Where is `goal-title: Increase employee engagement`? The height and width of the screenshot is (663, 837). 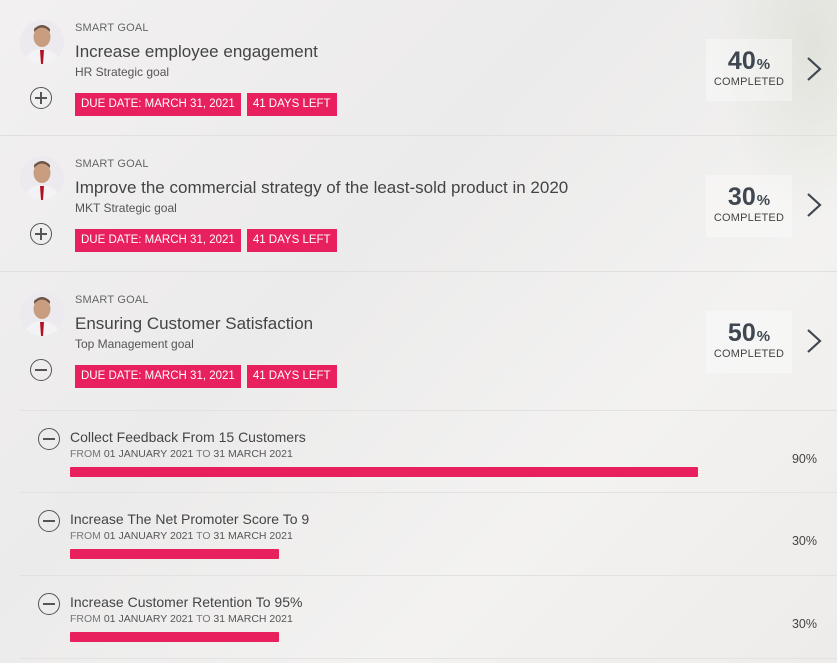
goal-title: Increase employee engagement is located at coordinates (196, 51).